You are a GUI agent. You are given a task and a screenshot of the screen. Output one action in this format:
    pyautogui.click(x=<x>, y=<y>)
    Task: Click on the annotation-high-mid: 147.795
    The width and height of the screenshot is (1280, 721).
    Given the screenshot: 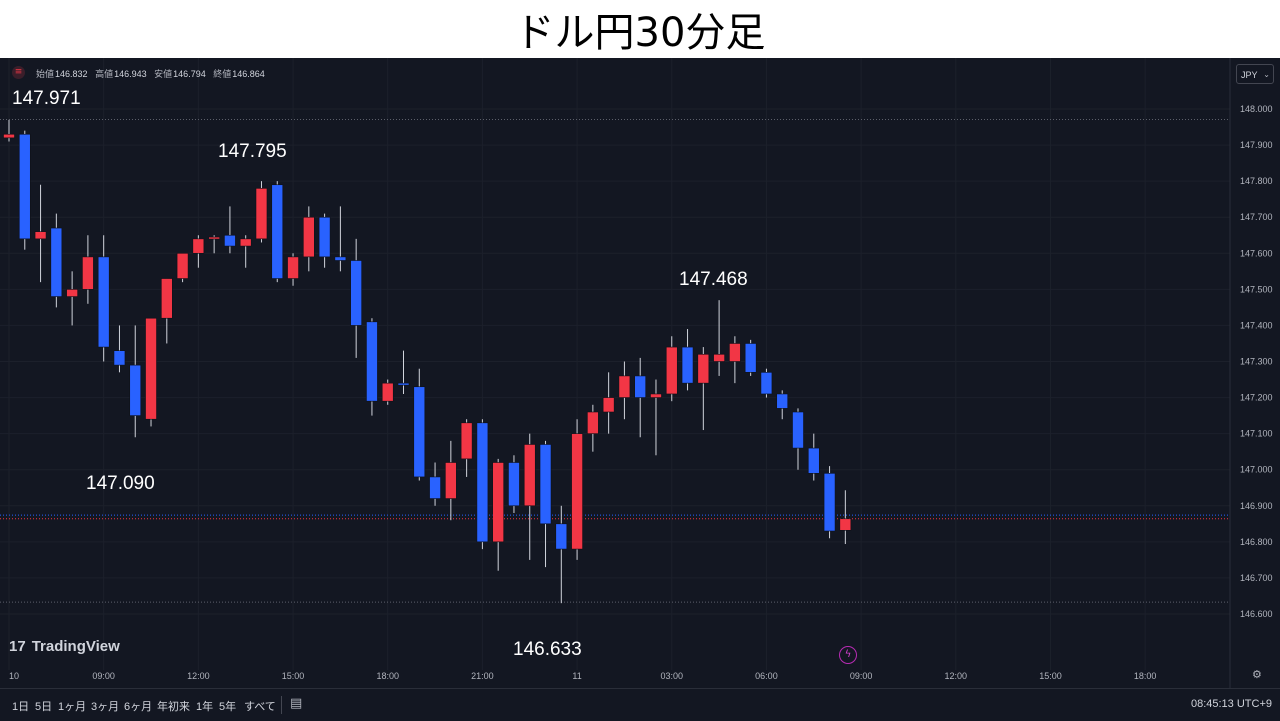 What is the action you would take?
    pyautogui.click(x=252, y=151)
    